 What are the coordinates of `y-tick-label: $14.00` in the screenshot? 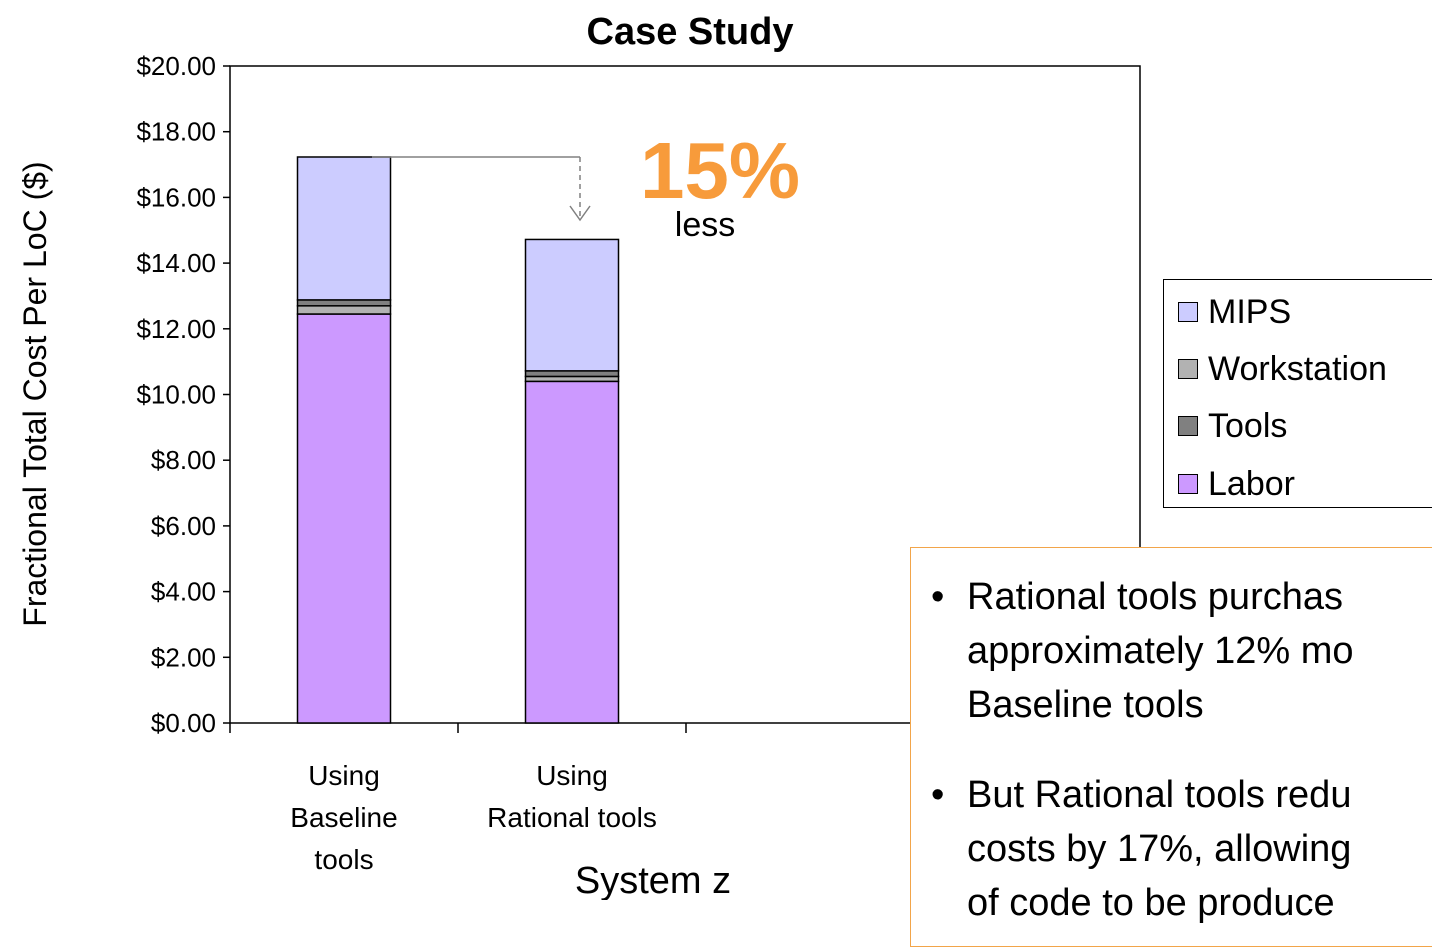 It's located at (176, 263).